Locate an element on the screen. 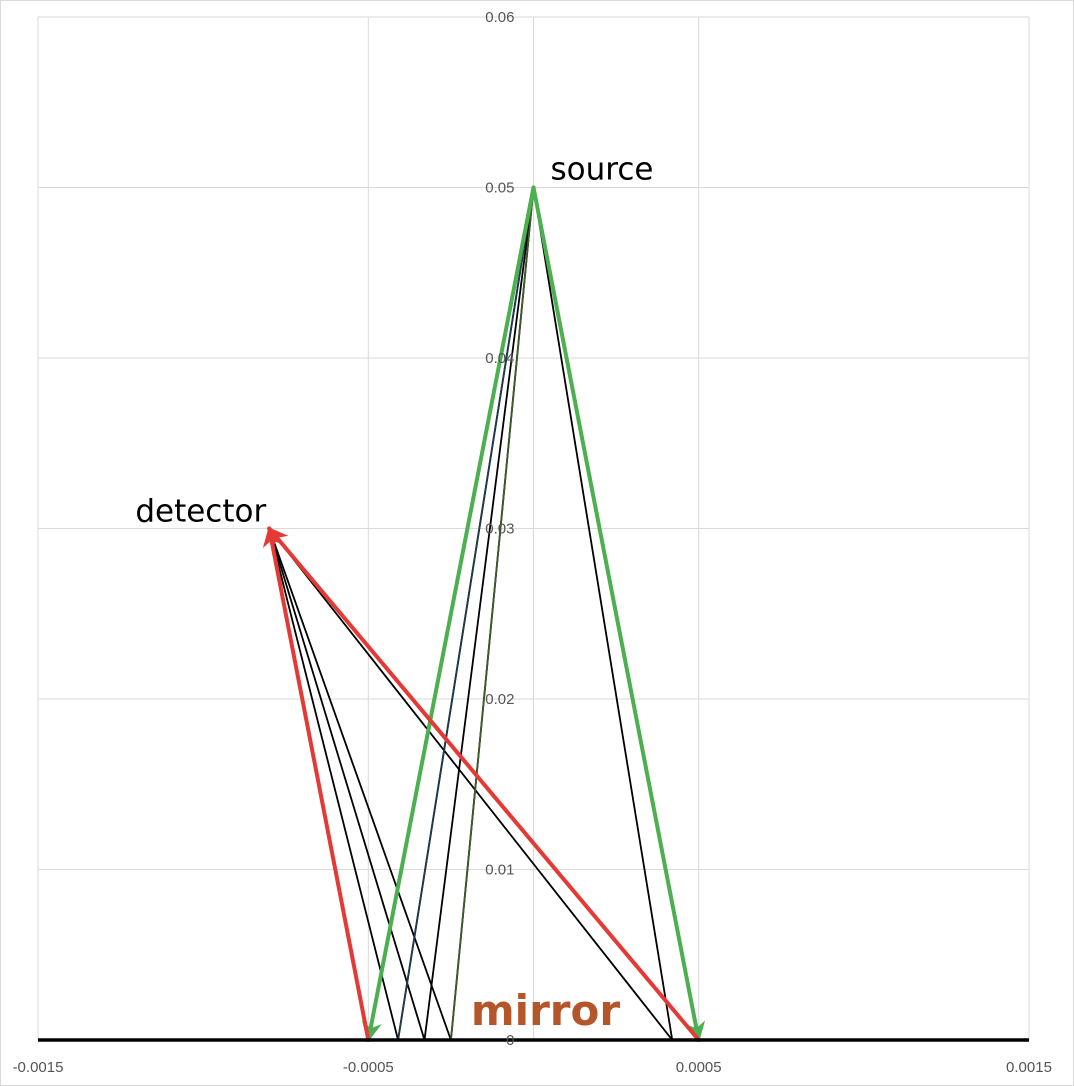 This screenshot has height=1086, width=1074. x-tick-label-2: 0.0005 is located at coordinates (699, 1067).